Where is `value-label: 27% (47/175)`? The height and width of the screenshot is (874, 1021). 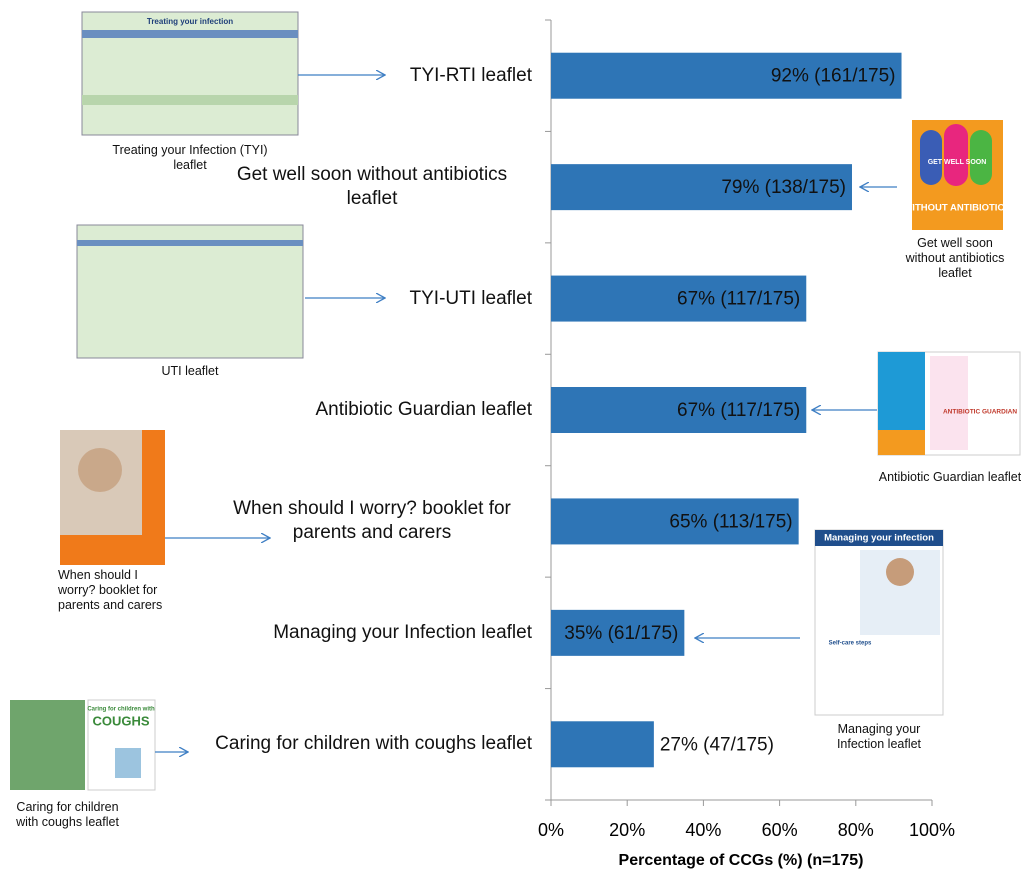
value-label: 27% (47/175) is located at coordinates (717, 744).